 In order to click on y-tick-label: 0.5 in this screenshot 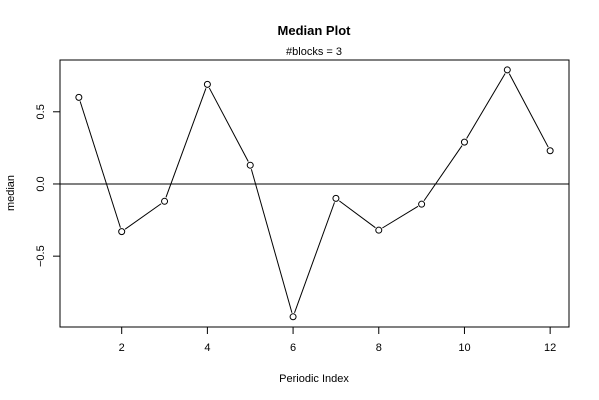, I will do `click(41, 111)`.